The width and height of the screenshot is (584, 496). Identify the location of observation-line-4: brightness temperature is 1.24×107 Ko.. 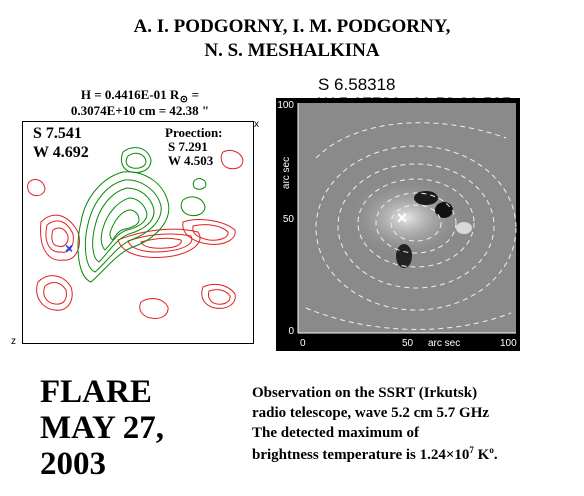
(375, 454).